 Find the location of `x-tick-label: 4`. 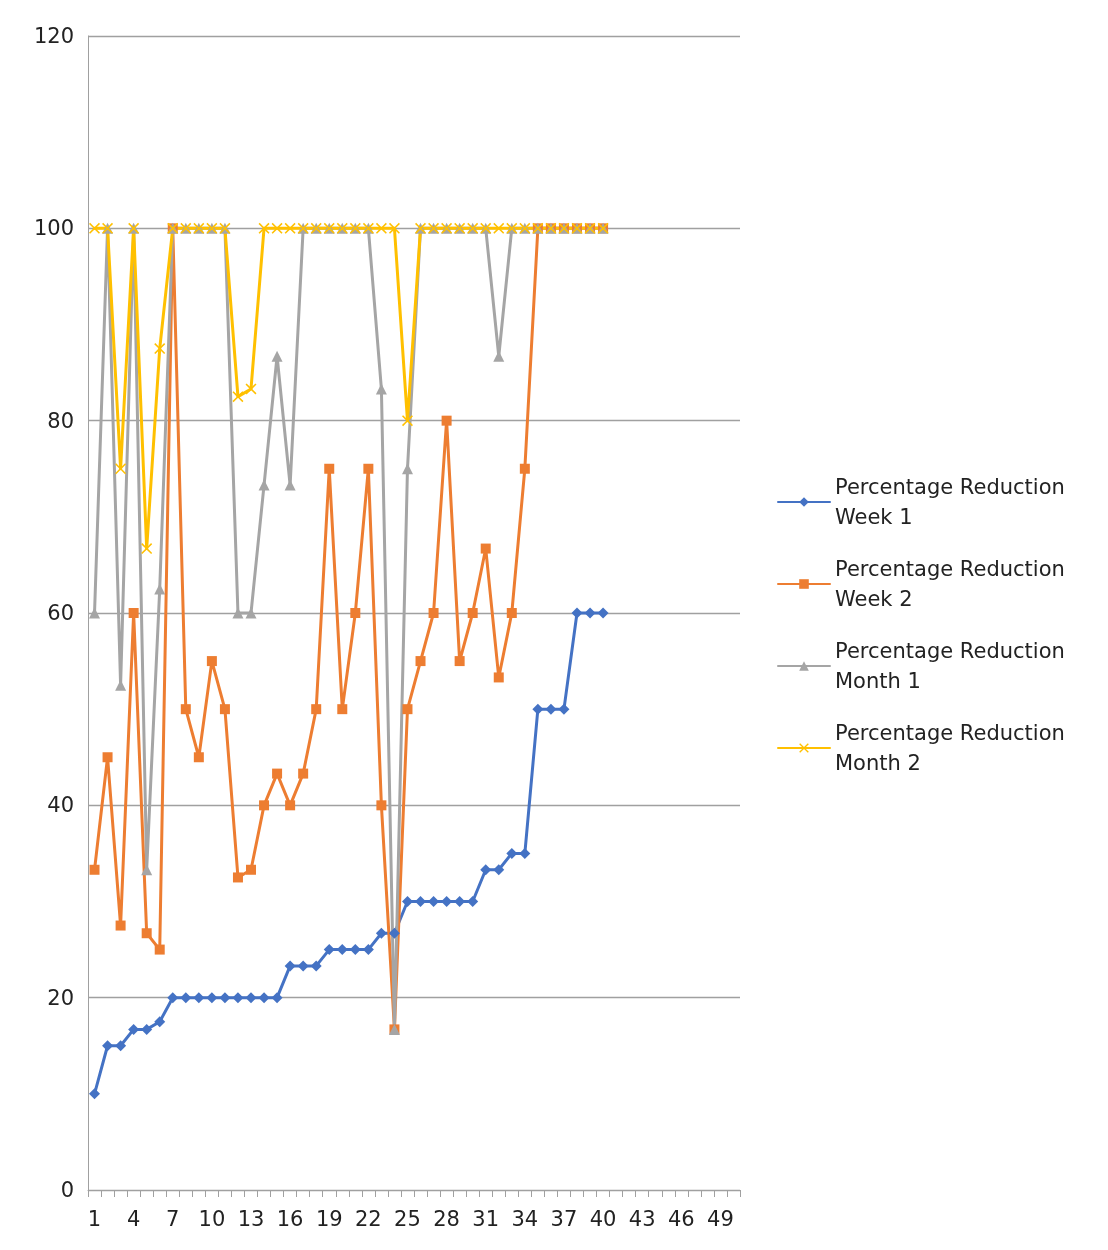

x-tick-label: 4 is located at coordinates (133, 1218).